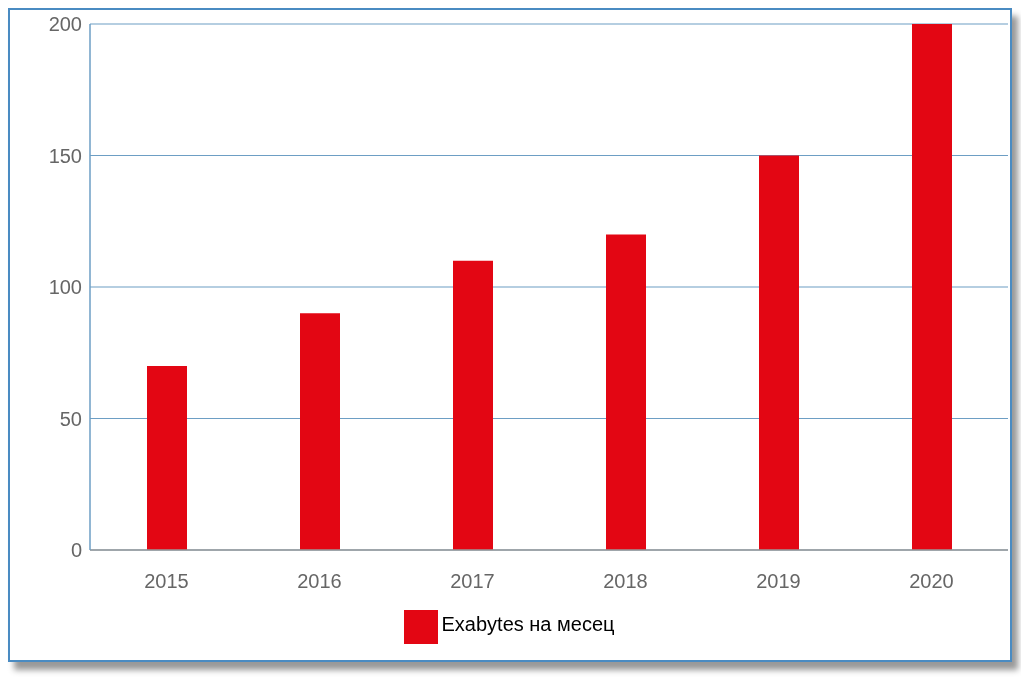 Image resolution: width=1021 pixels, height=682 pixels. Describe the element at coordinates (625, 581) in the screenshot. I see `x-tick-label: 2018` at that location.